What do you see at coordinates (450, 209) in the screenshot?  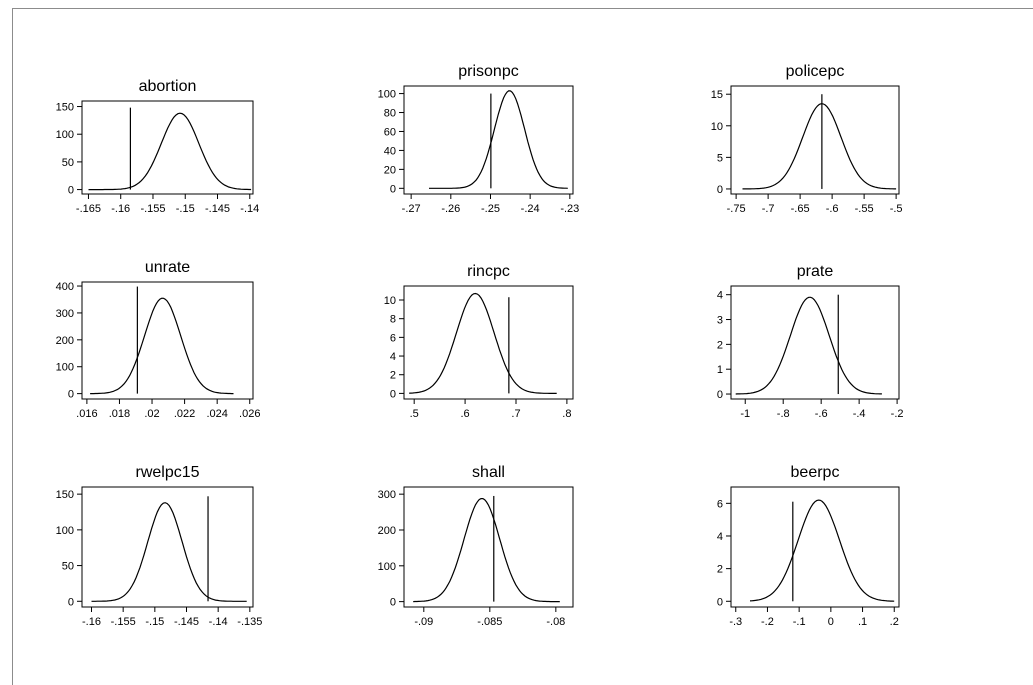 I see `x-tick-label: -.26` at bounding box center [450, 209].